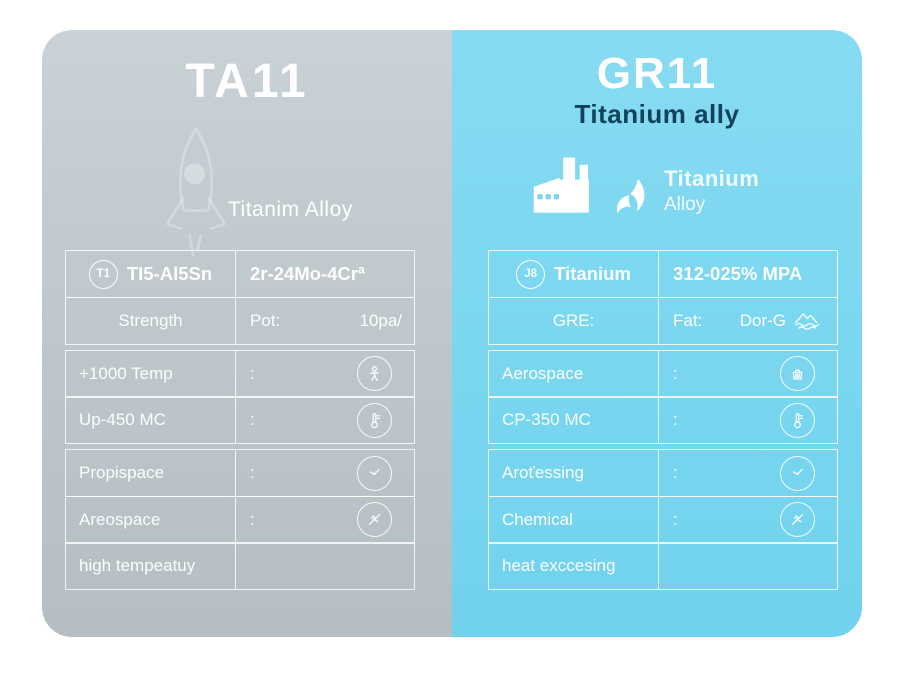  What do you see at coordinates (307, 273) in the screenshot?
I see `left-header-value: 2r-24Mo-4Crª` at bounding box center [307, 273].